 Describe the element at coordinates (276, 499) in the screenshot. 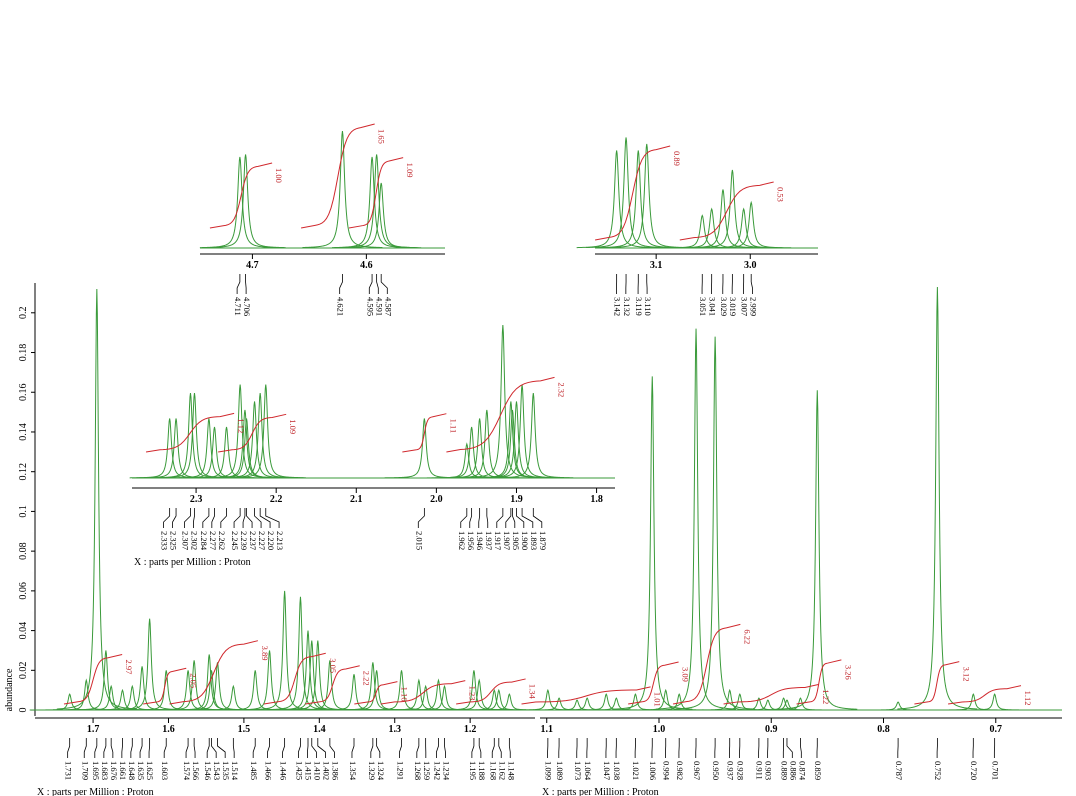

I see `x-tick-label: 2.2` at that location.